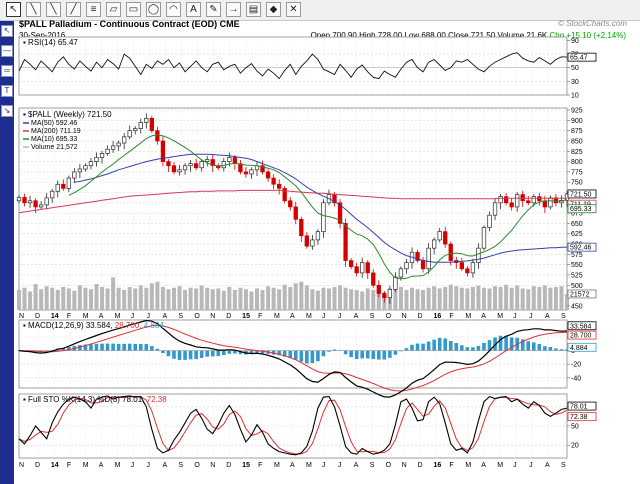 The image size is (640, 484). What do you see at coordinates (576, 378) in the screenshot?
I see `macd-tick-label: -40` at bounding box center [576, 378].